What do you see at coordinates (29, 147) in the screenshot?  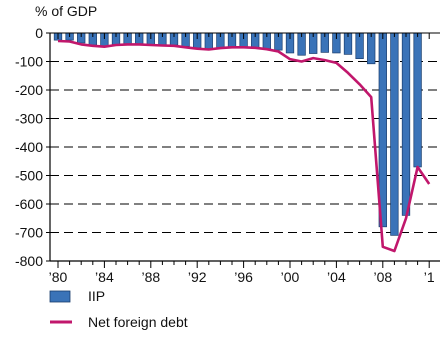 I see `y-tick-label: -400` at bounding box center [29, 147].